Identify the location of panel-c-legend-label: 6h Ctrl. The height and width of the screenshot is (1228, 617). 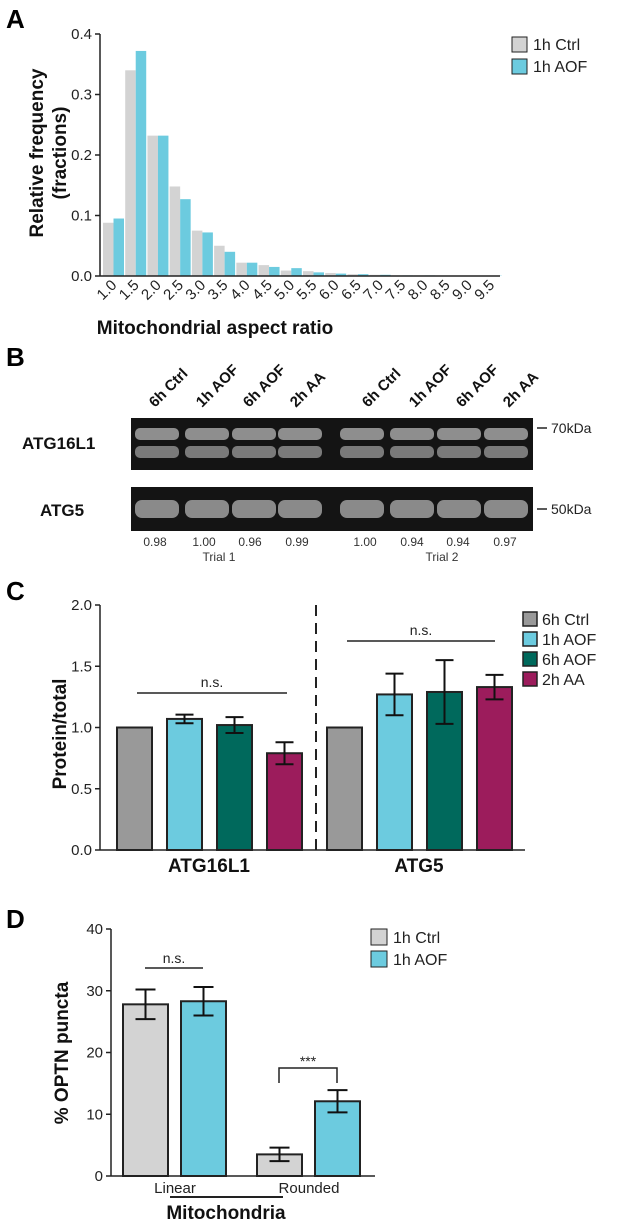
(565, 620).